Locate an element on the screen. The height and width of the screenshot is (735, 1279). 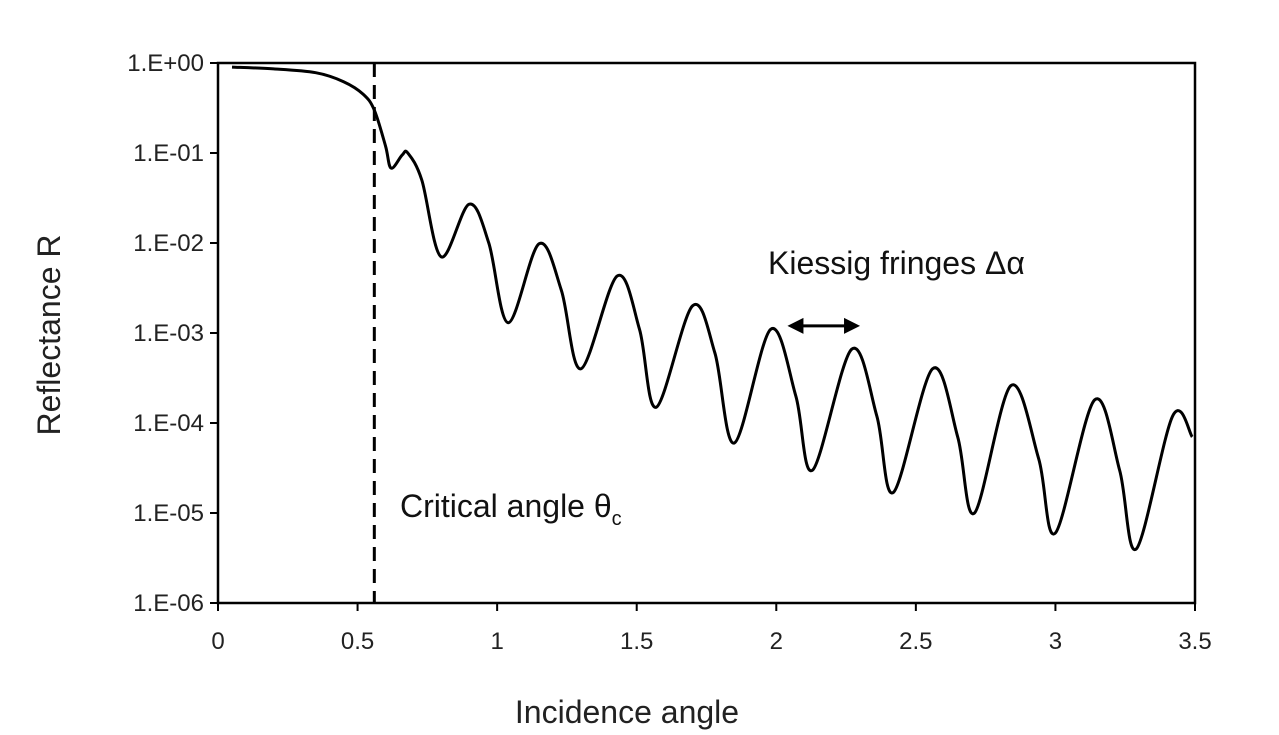
y-tick-label: 1.E-02 is located at coordinates (168, 243).